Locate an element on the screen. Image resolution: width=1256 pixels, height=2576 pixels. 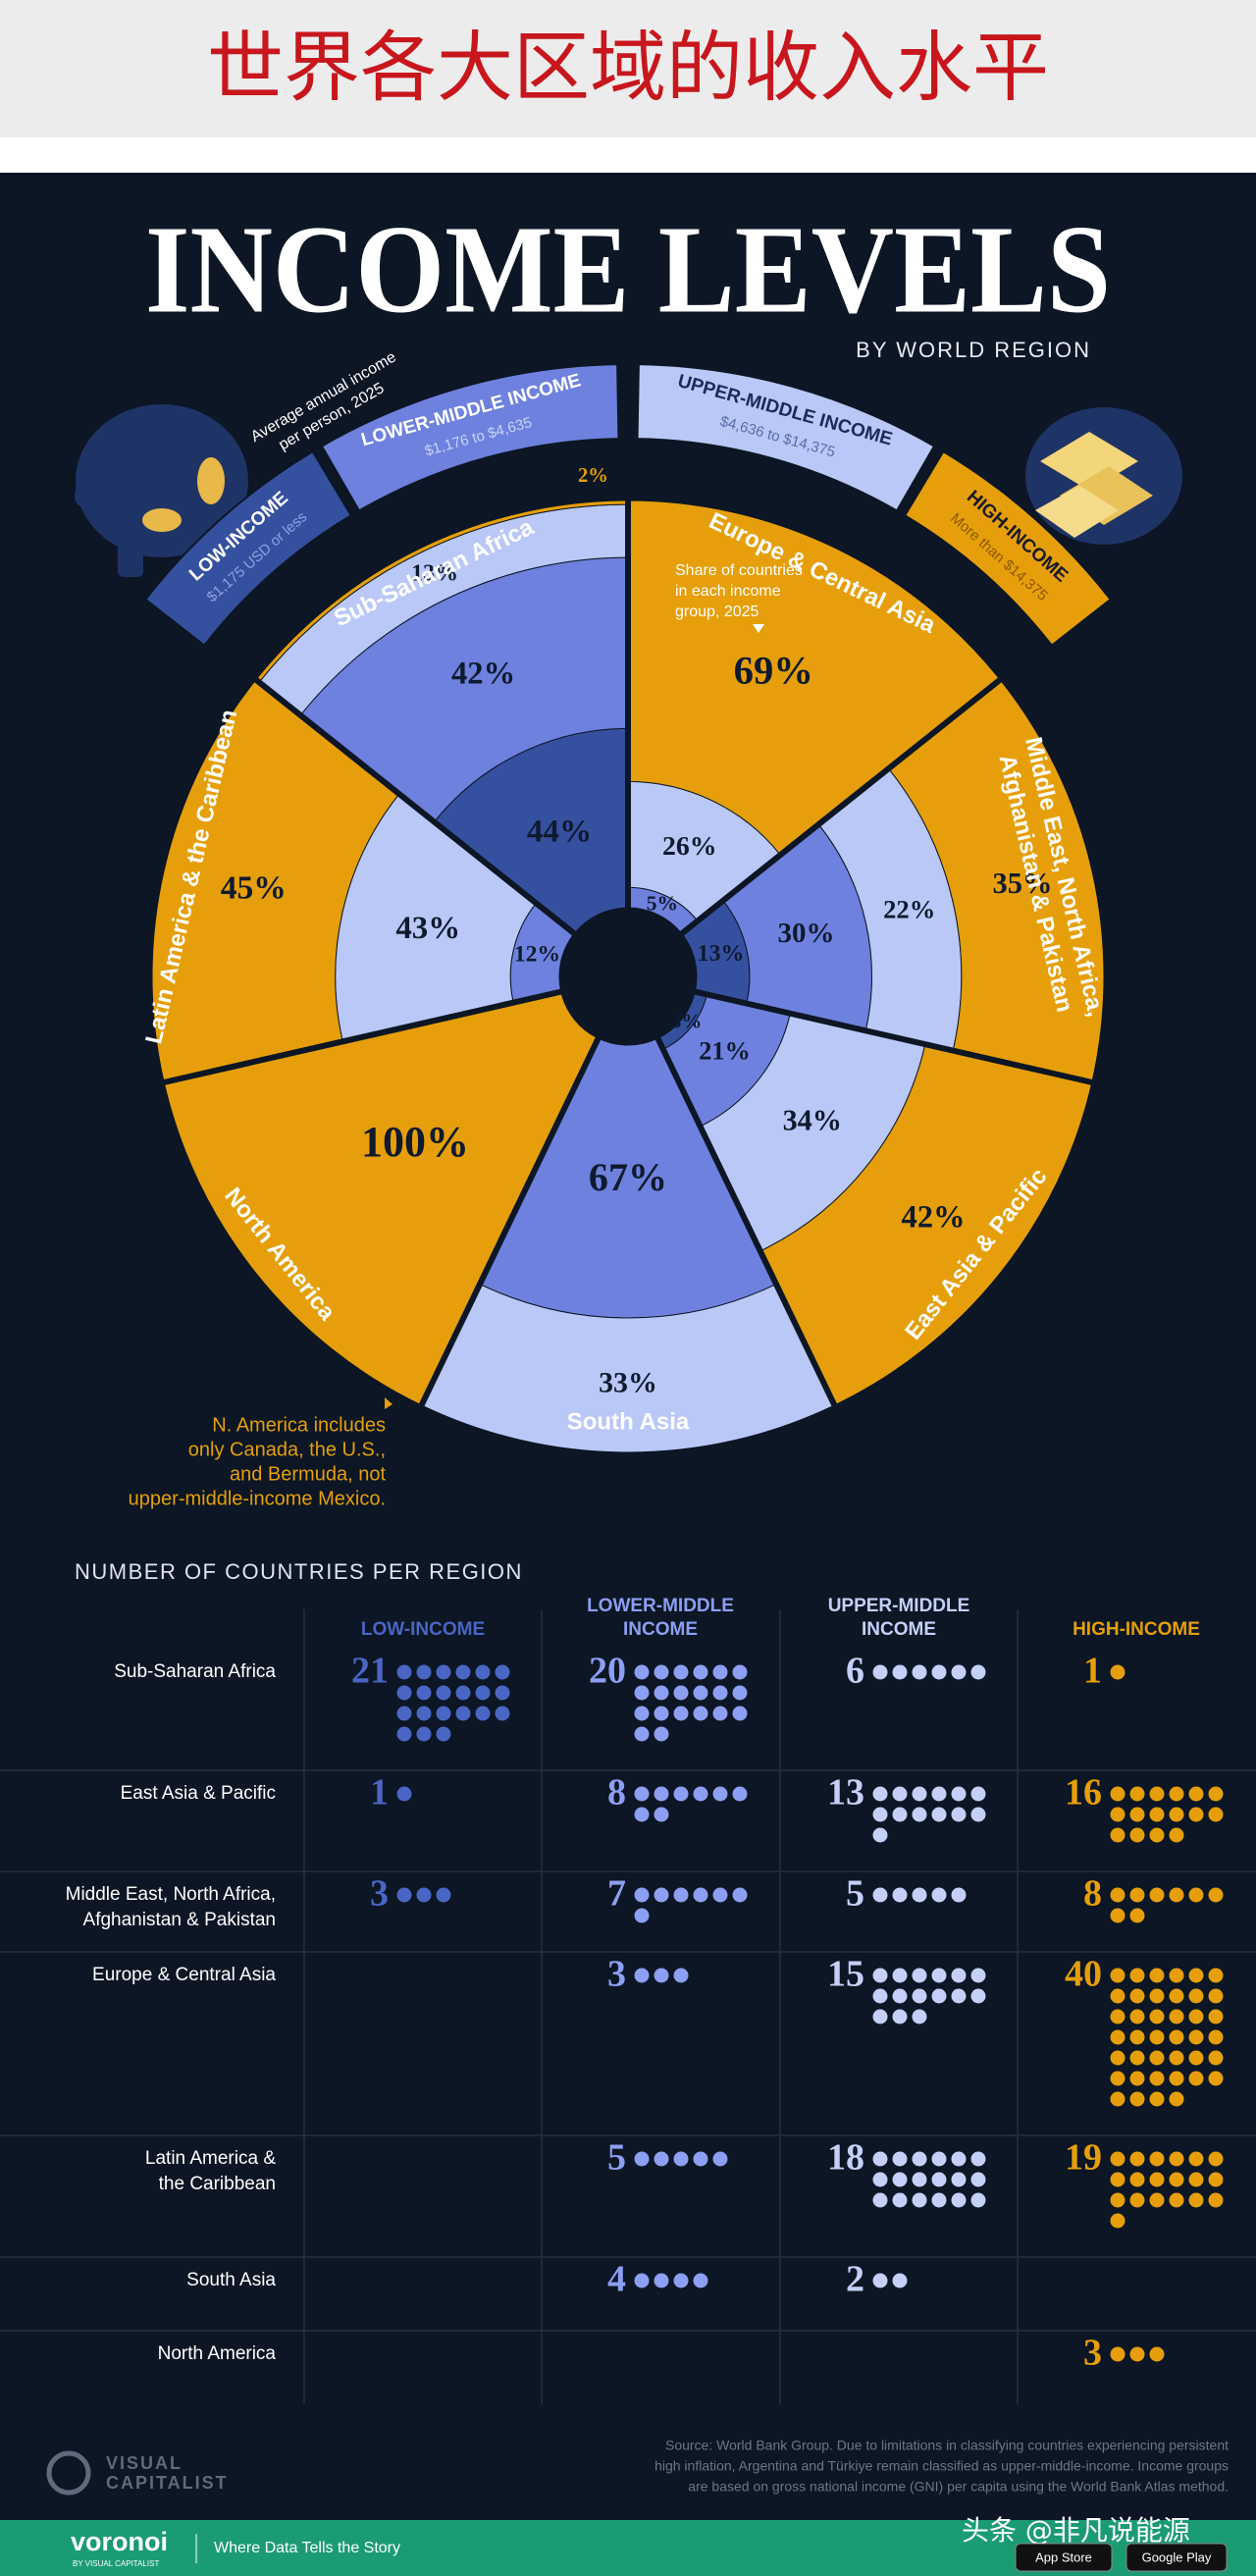
share-label: 2% is located at coordinates (593, 476).